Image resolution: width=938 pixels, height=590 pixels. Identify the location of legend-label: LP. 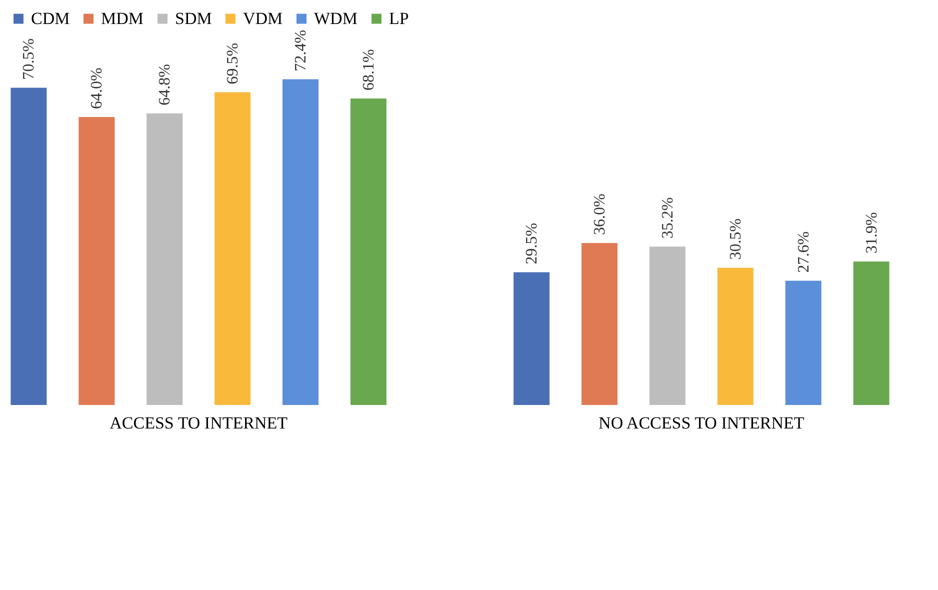
(399, 18).